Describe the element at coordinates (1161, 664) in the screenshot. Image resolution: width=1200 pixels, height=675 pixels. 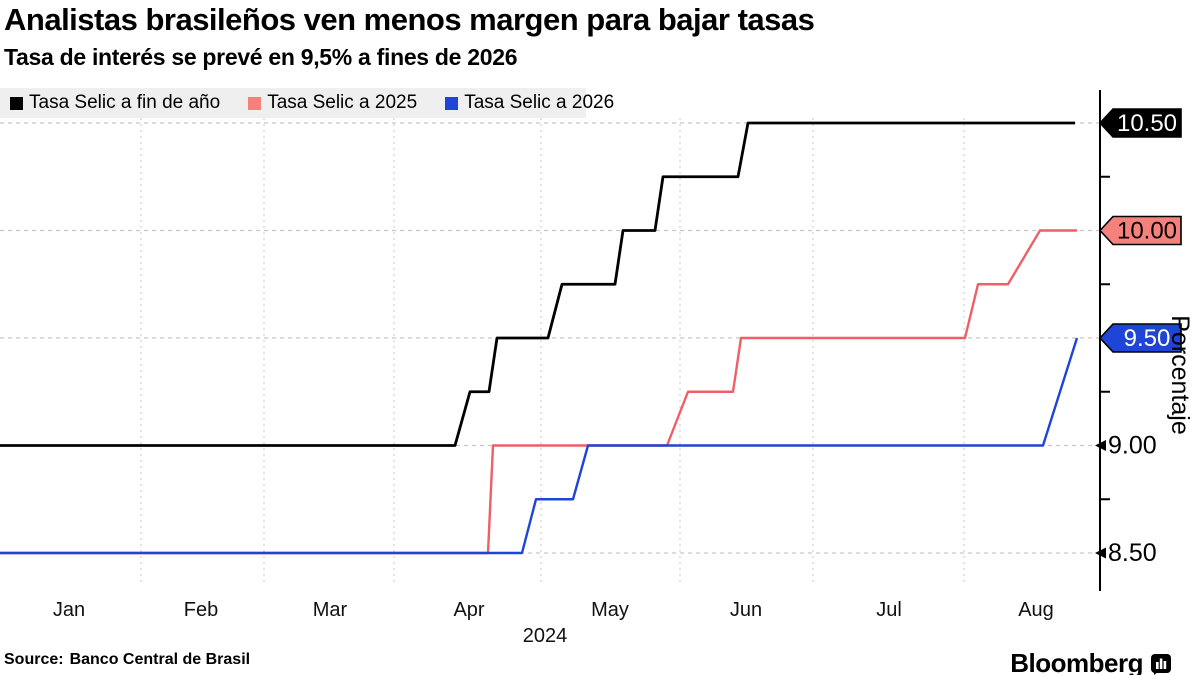
I see `bloomberg-chart-icon` at that location.